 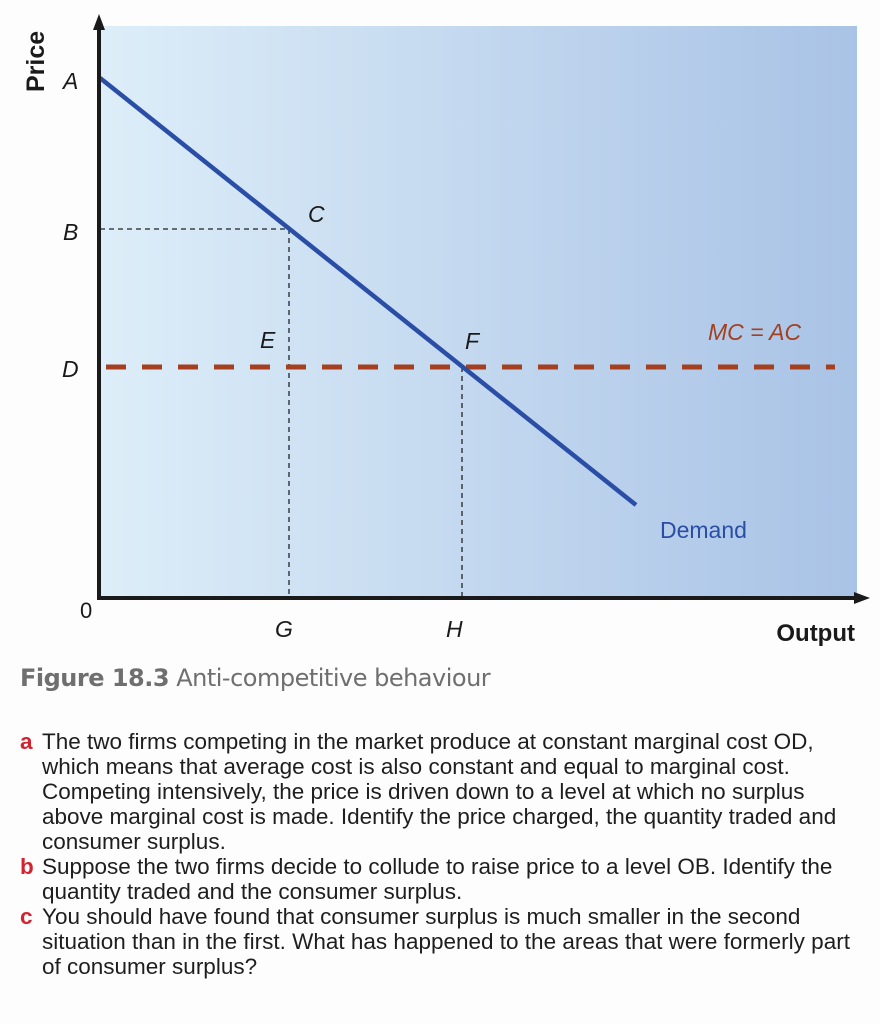 I want to click on mc-ac-label: MC = AC, so click(x=754, y=332).